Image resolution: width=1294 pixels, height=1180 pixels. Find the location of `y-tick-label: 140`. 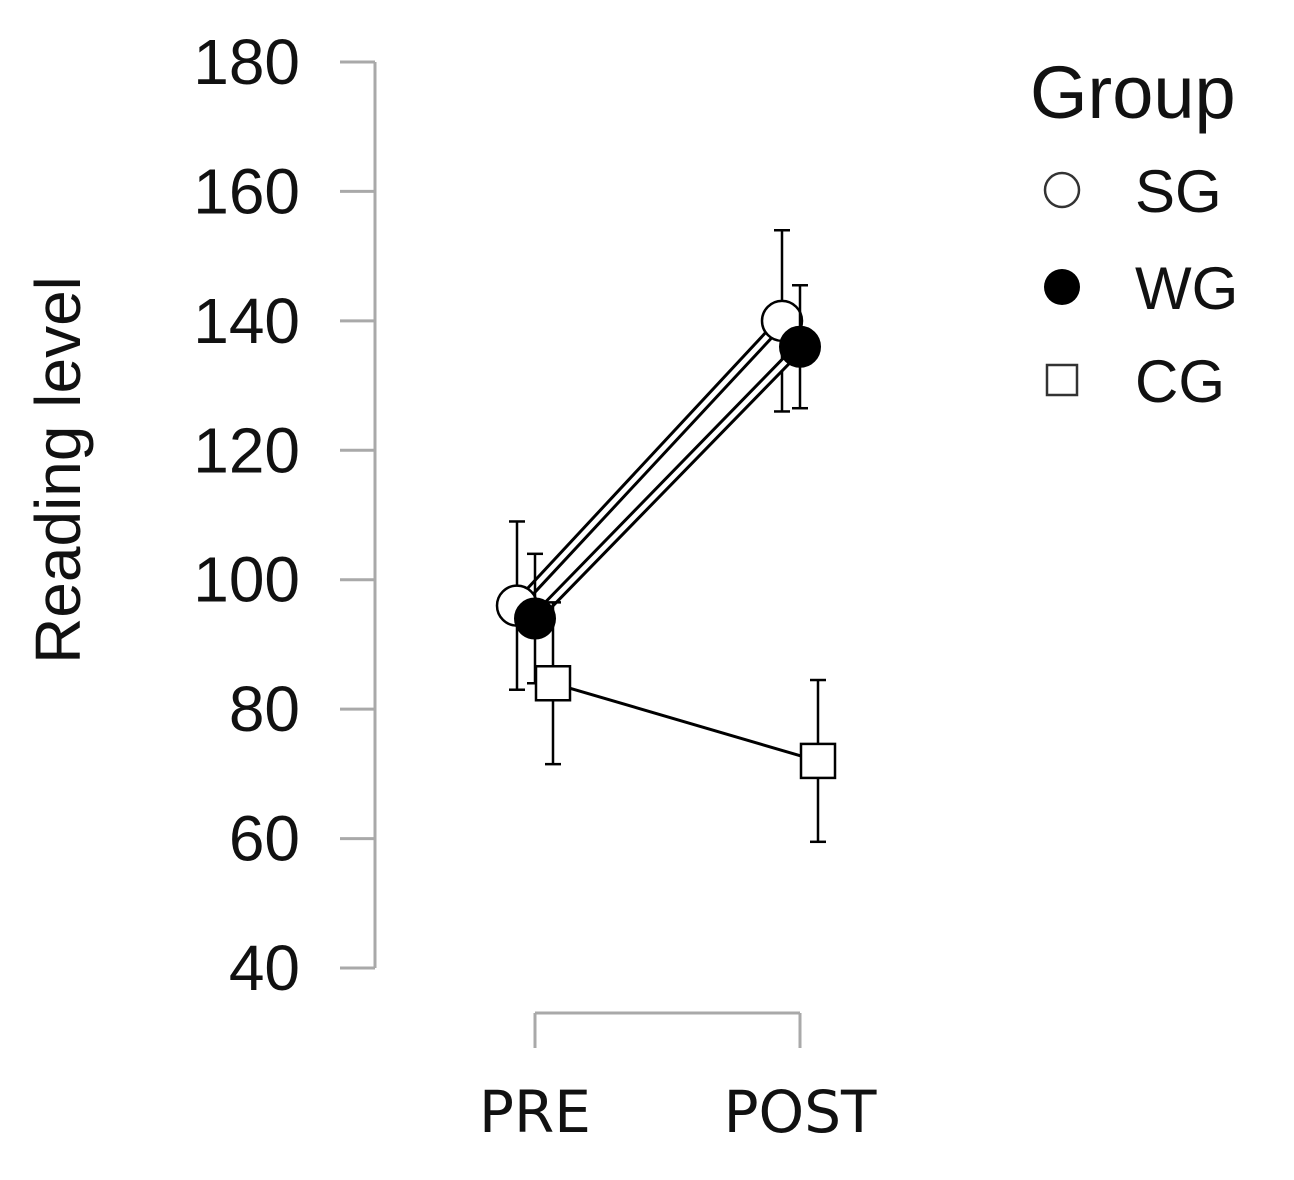

y-tick-label: 140 is located at coordinates (246, 321).